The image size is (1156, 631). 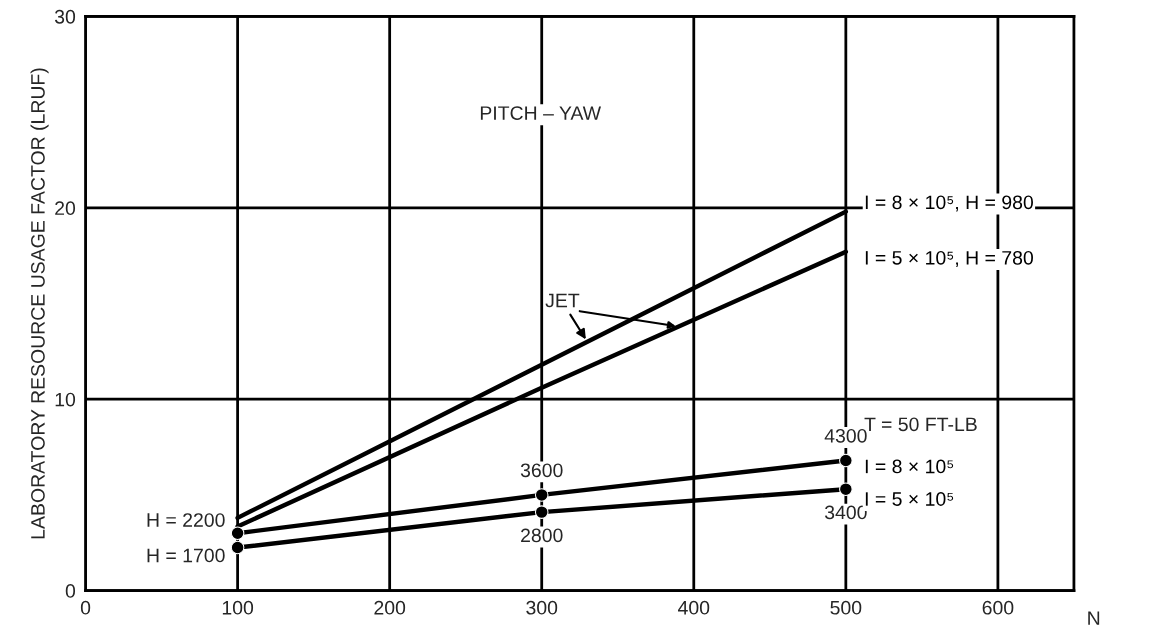 What do you see at coordinates (542, 607) in the screenshot?
I see `x-tick-label: 300` at bounding box center [542, 607].